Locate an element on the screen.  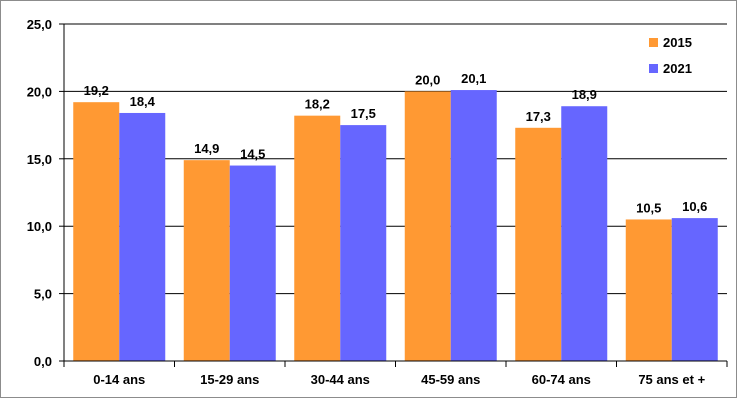
data-label-2021-0: 18,4 is located at coordinates (143, 101).